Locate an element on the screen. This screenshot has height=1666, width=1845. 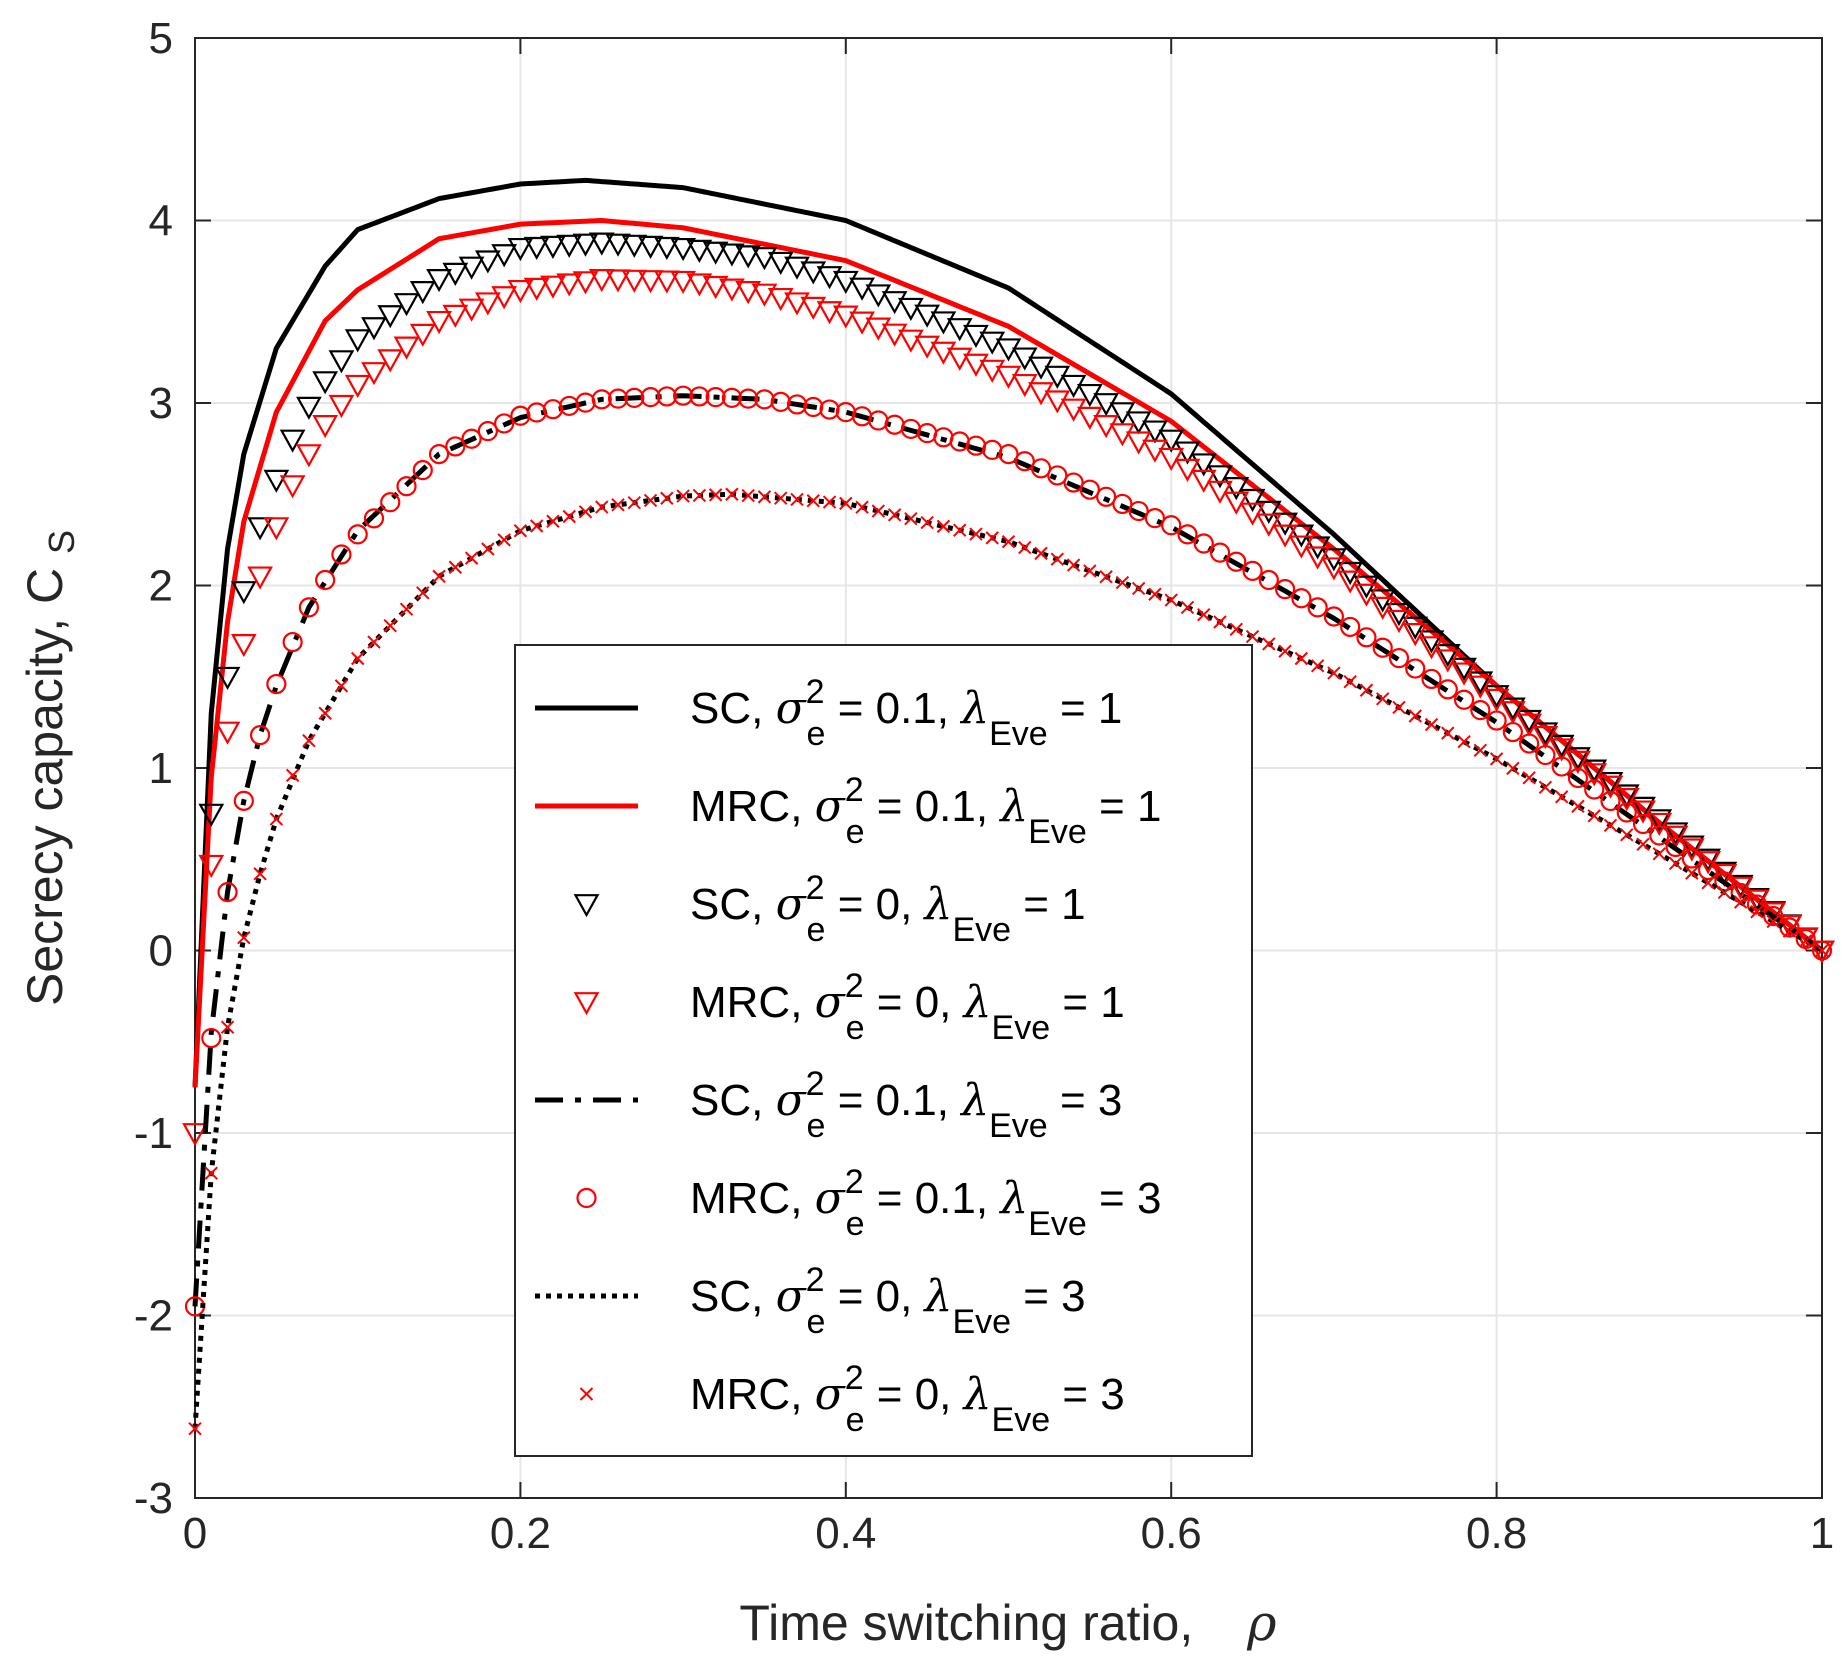
y-axis-label-subscript: S is located at coordinates (61, 542).